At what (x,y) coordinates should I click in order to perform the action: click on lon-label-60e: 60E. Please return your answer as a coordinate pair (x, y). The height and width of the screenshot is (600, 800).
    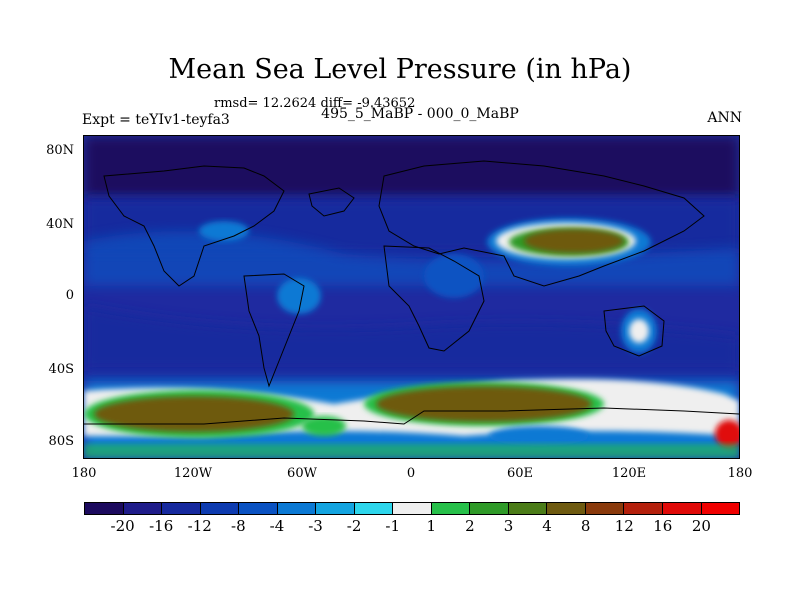
    Looking at the image, I should click on (520, 473).